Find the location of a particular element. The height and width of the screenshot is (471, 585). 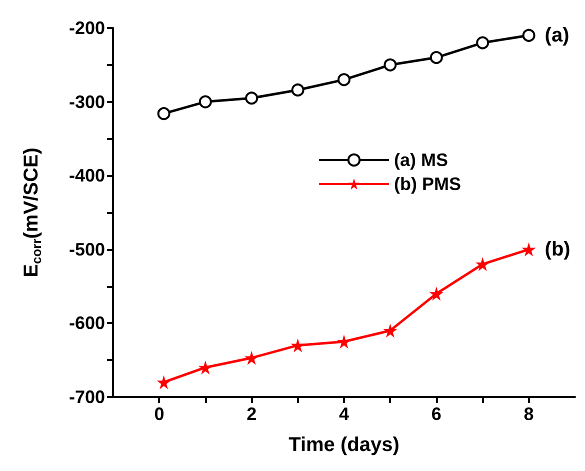

x-tick-label: 4 is located at coordinates (344, 414).